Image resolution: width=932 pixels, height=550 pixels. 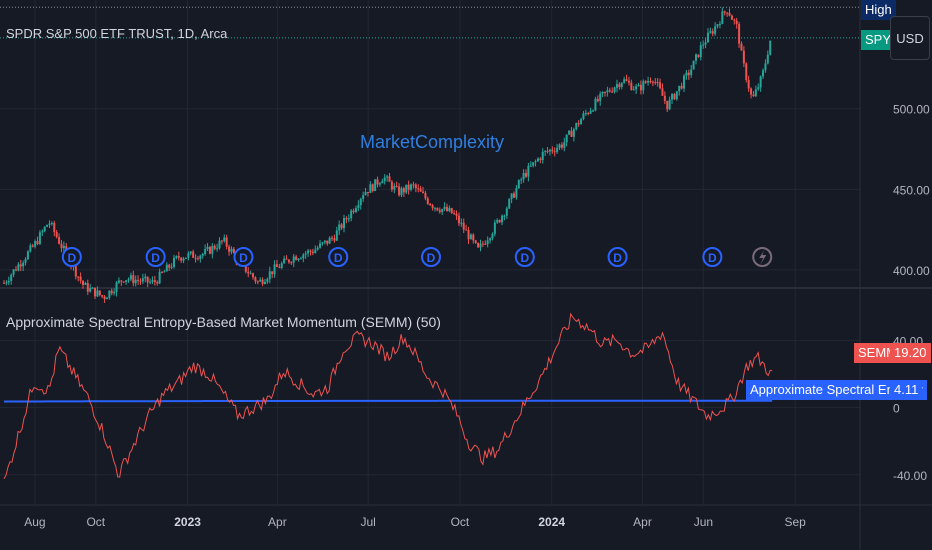 What do you see at coordinates (910, 38) in the screenshot?
I see `currency-button: USD` at bounding box center [910, 38].